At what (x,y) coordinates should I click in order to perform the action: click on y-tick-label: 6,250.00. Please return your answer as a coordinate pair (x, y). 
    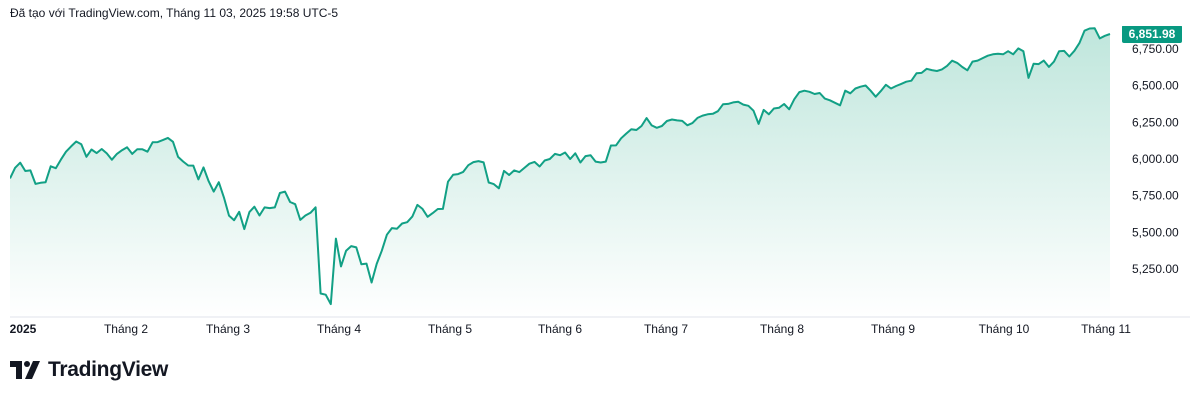
    Looking at the image, I should click on (1155, 122).